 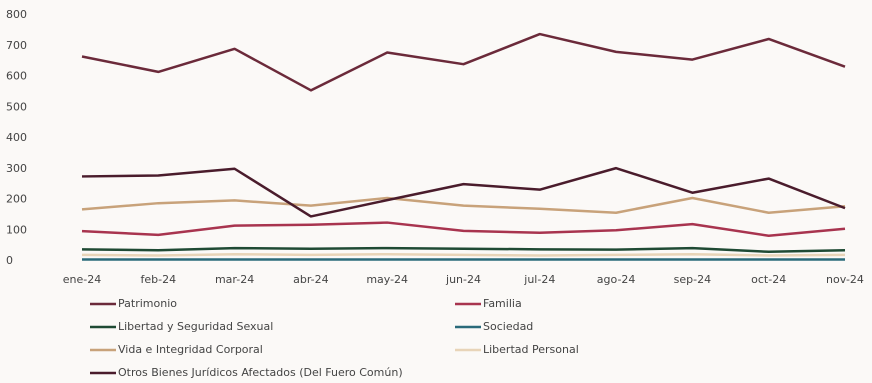 What do you see at coordinates (531, 349) in the screenshot?
I see `legend-label: Libertad Personal` at bounding box center [531, 349].